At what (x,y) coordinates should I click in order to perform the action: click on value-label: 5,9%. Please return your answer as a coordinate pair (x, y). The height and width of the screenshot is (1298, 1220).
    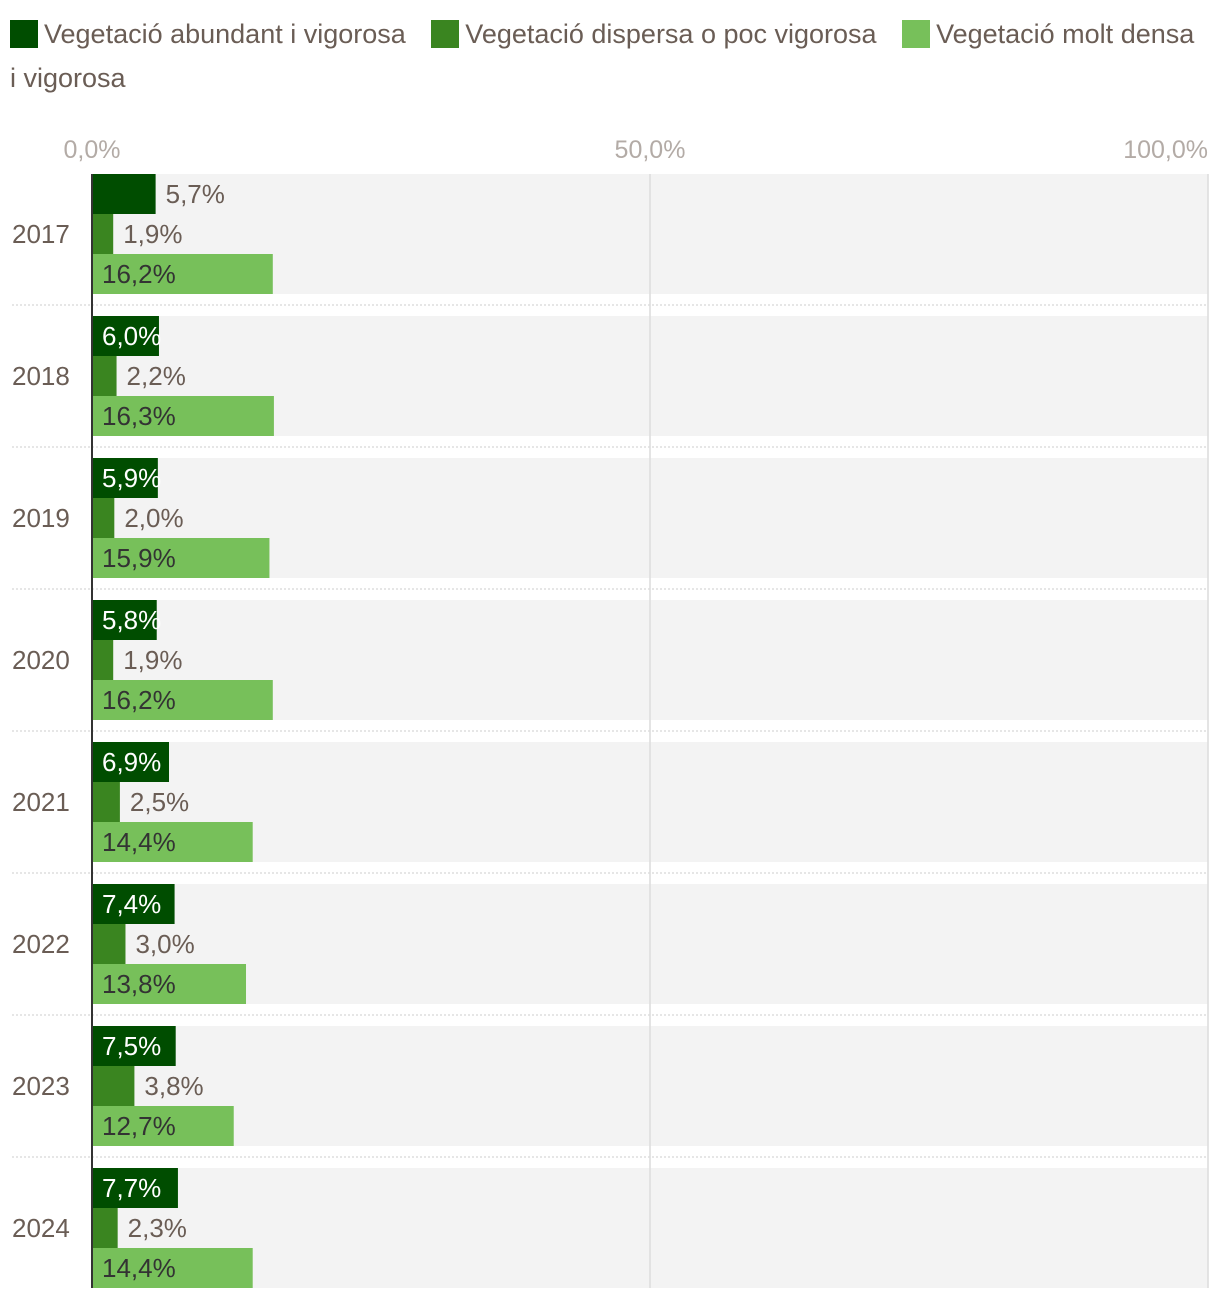
    Looking at the image, I should click on (131, 478).